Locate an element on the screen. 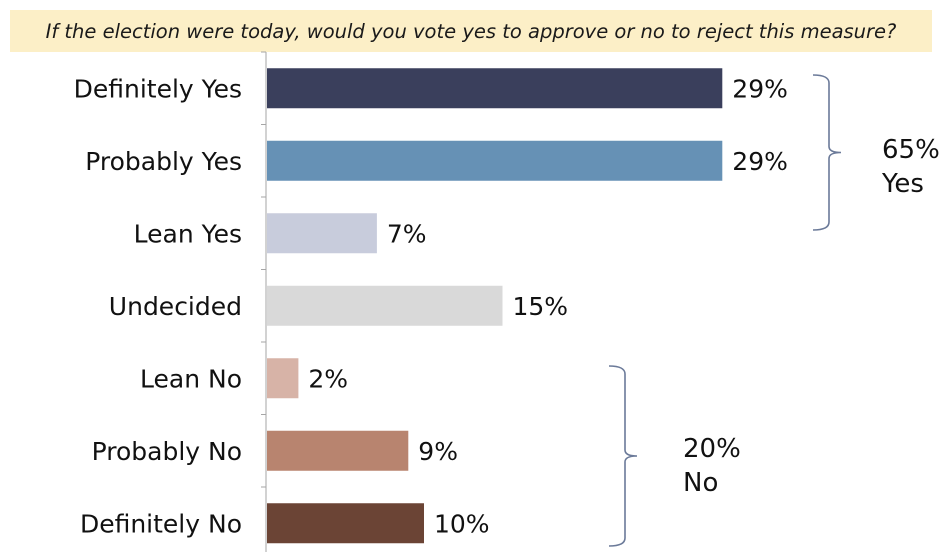 Image resolution: width=942 pixels, height=552 pixels. no-group-value: 20% is located at coordinates (712, 449).